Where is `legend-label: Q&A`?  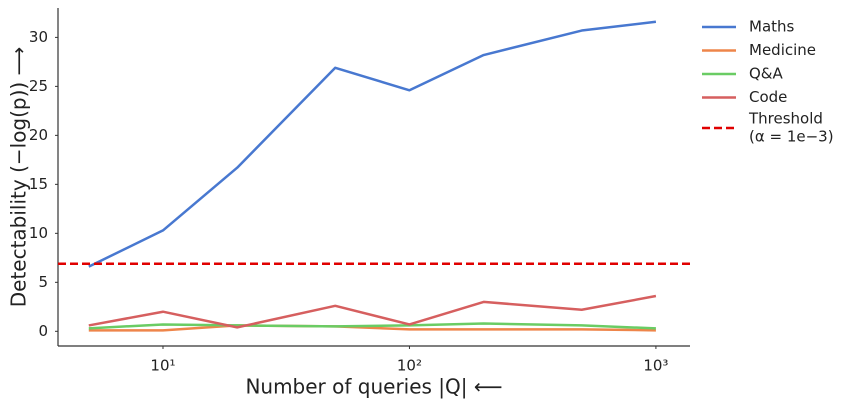
legend-label: Q&A is located at coordinates (766, 74).